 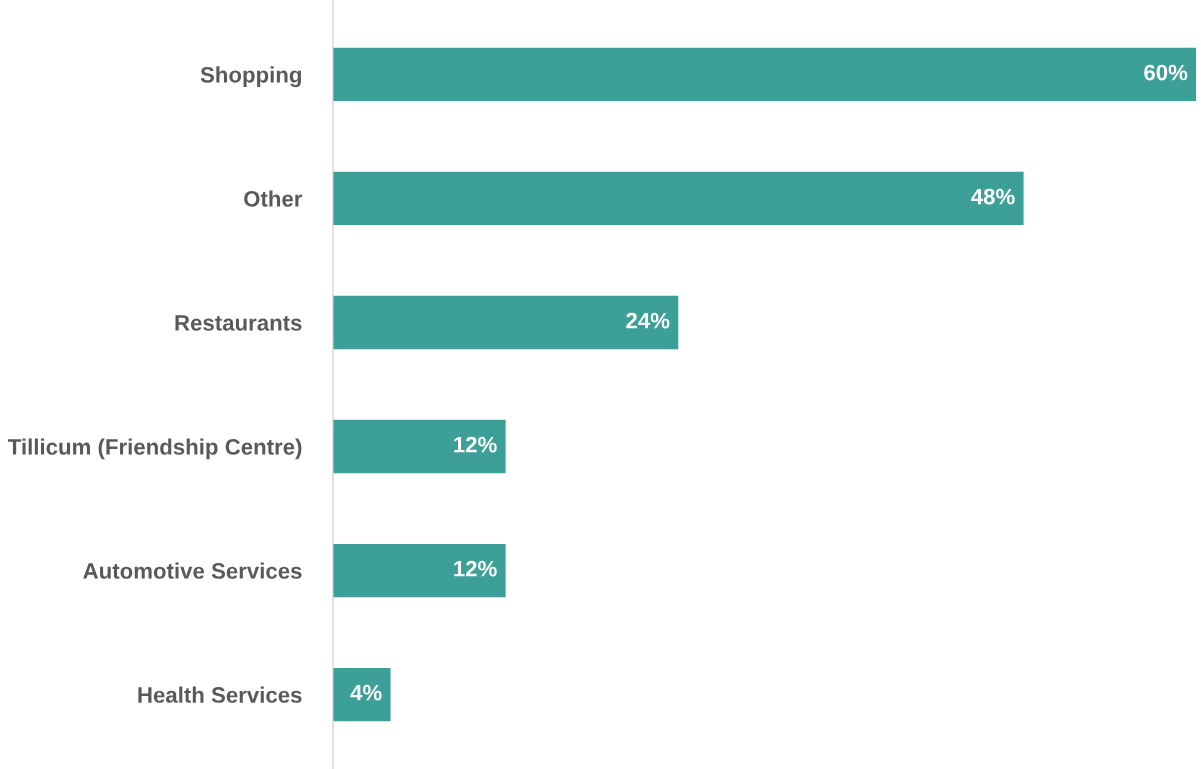 I want to click on y-tick-label: Automotive Services, so click(x=192, y=570).